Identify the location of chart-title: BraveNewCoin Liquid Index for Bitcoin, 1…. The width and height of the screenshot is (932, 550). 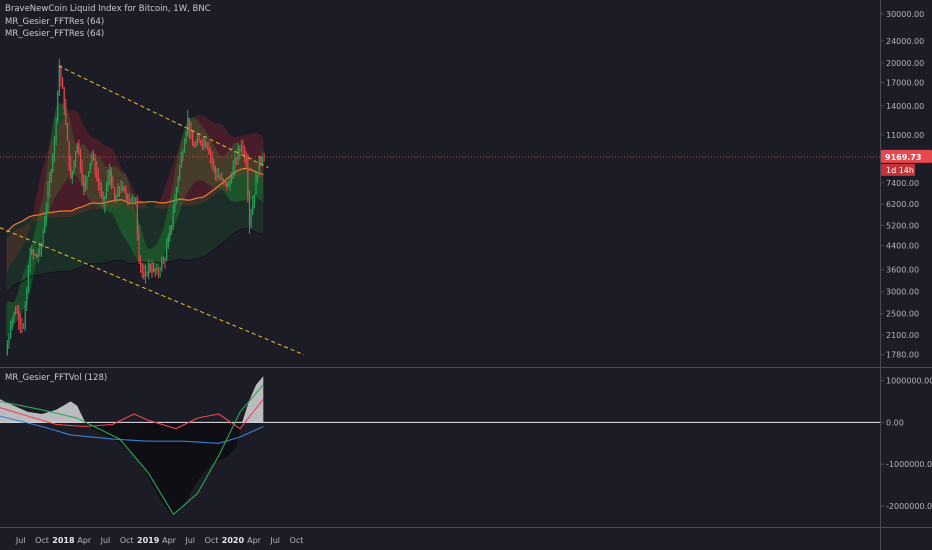
(108, 9).